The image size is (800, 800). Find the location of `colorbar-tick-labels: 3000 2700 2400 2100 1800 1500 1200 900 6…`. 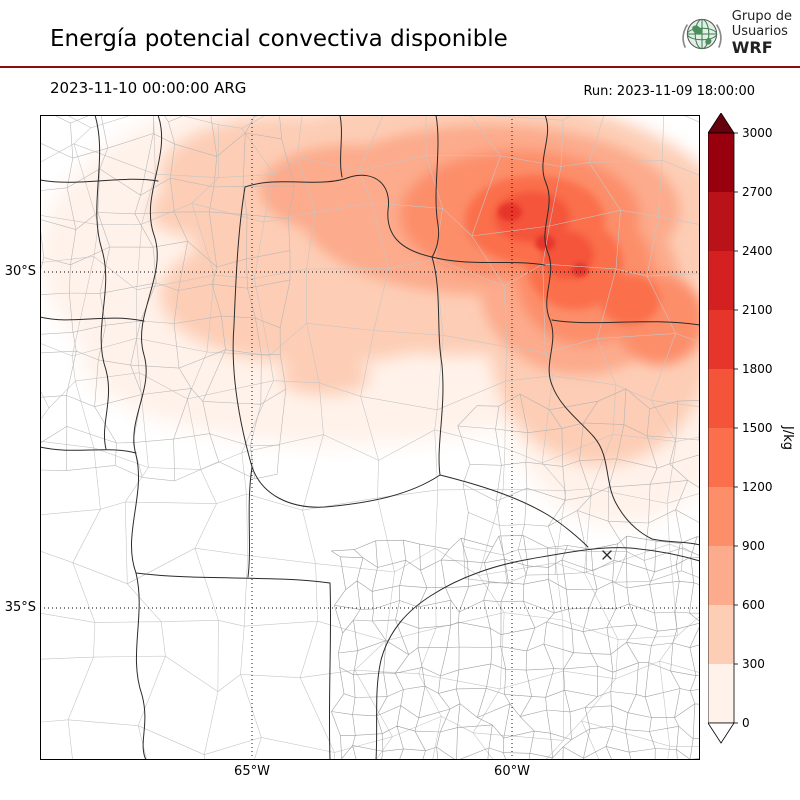

colorbar-tick-labels: 3000 2700 2400 2100 1800 1500 1200 900 6… is located at coordinates (757, 428).